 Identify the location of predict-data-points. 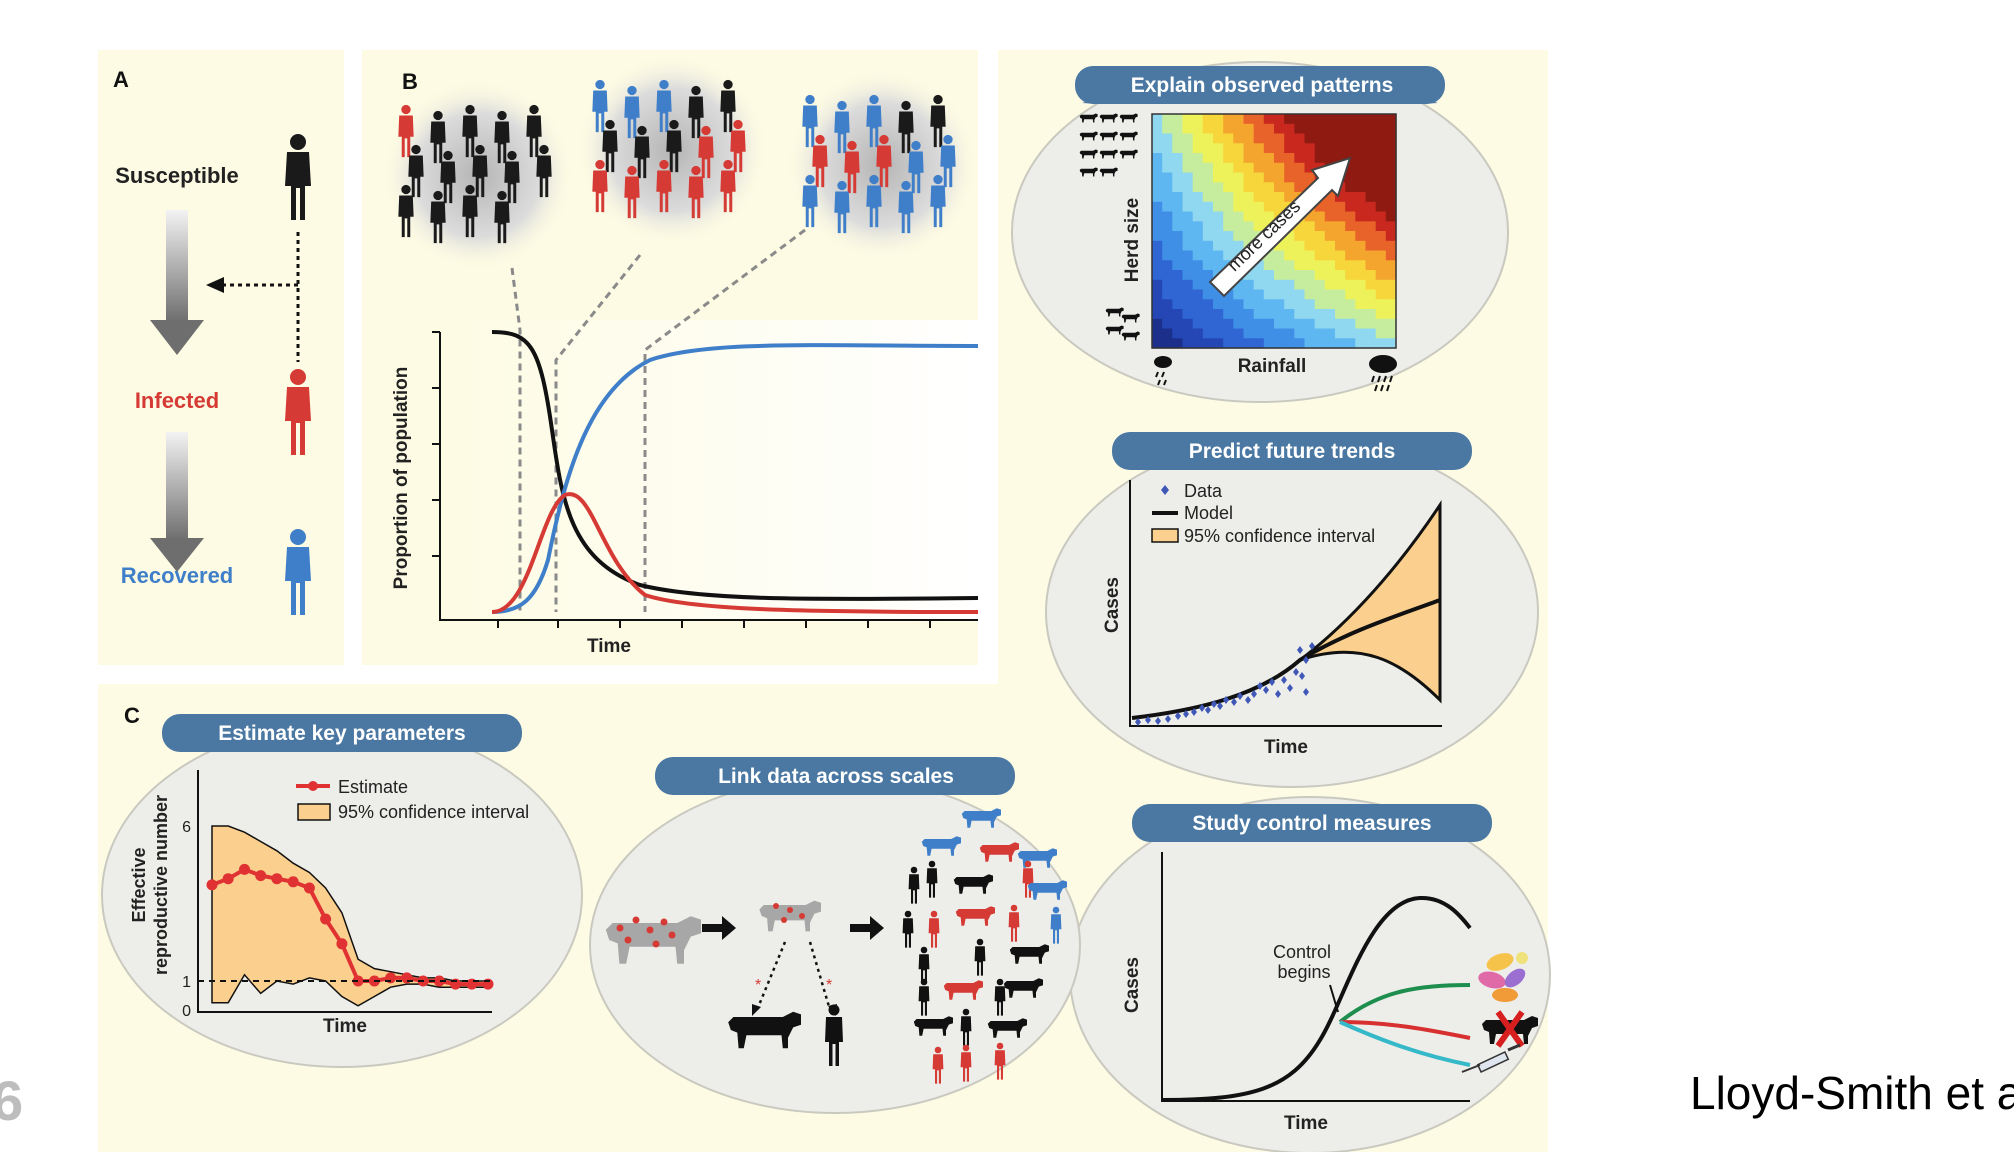
(1225, 684).